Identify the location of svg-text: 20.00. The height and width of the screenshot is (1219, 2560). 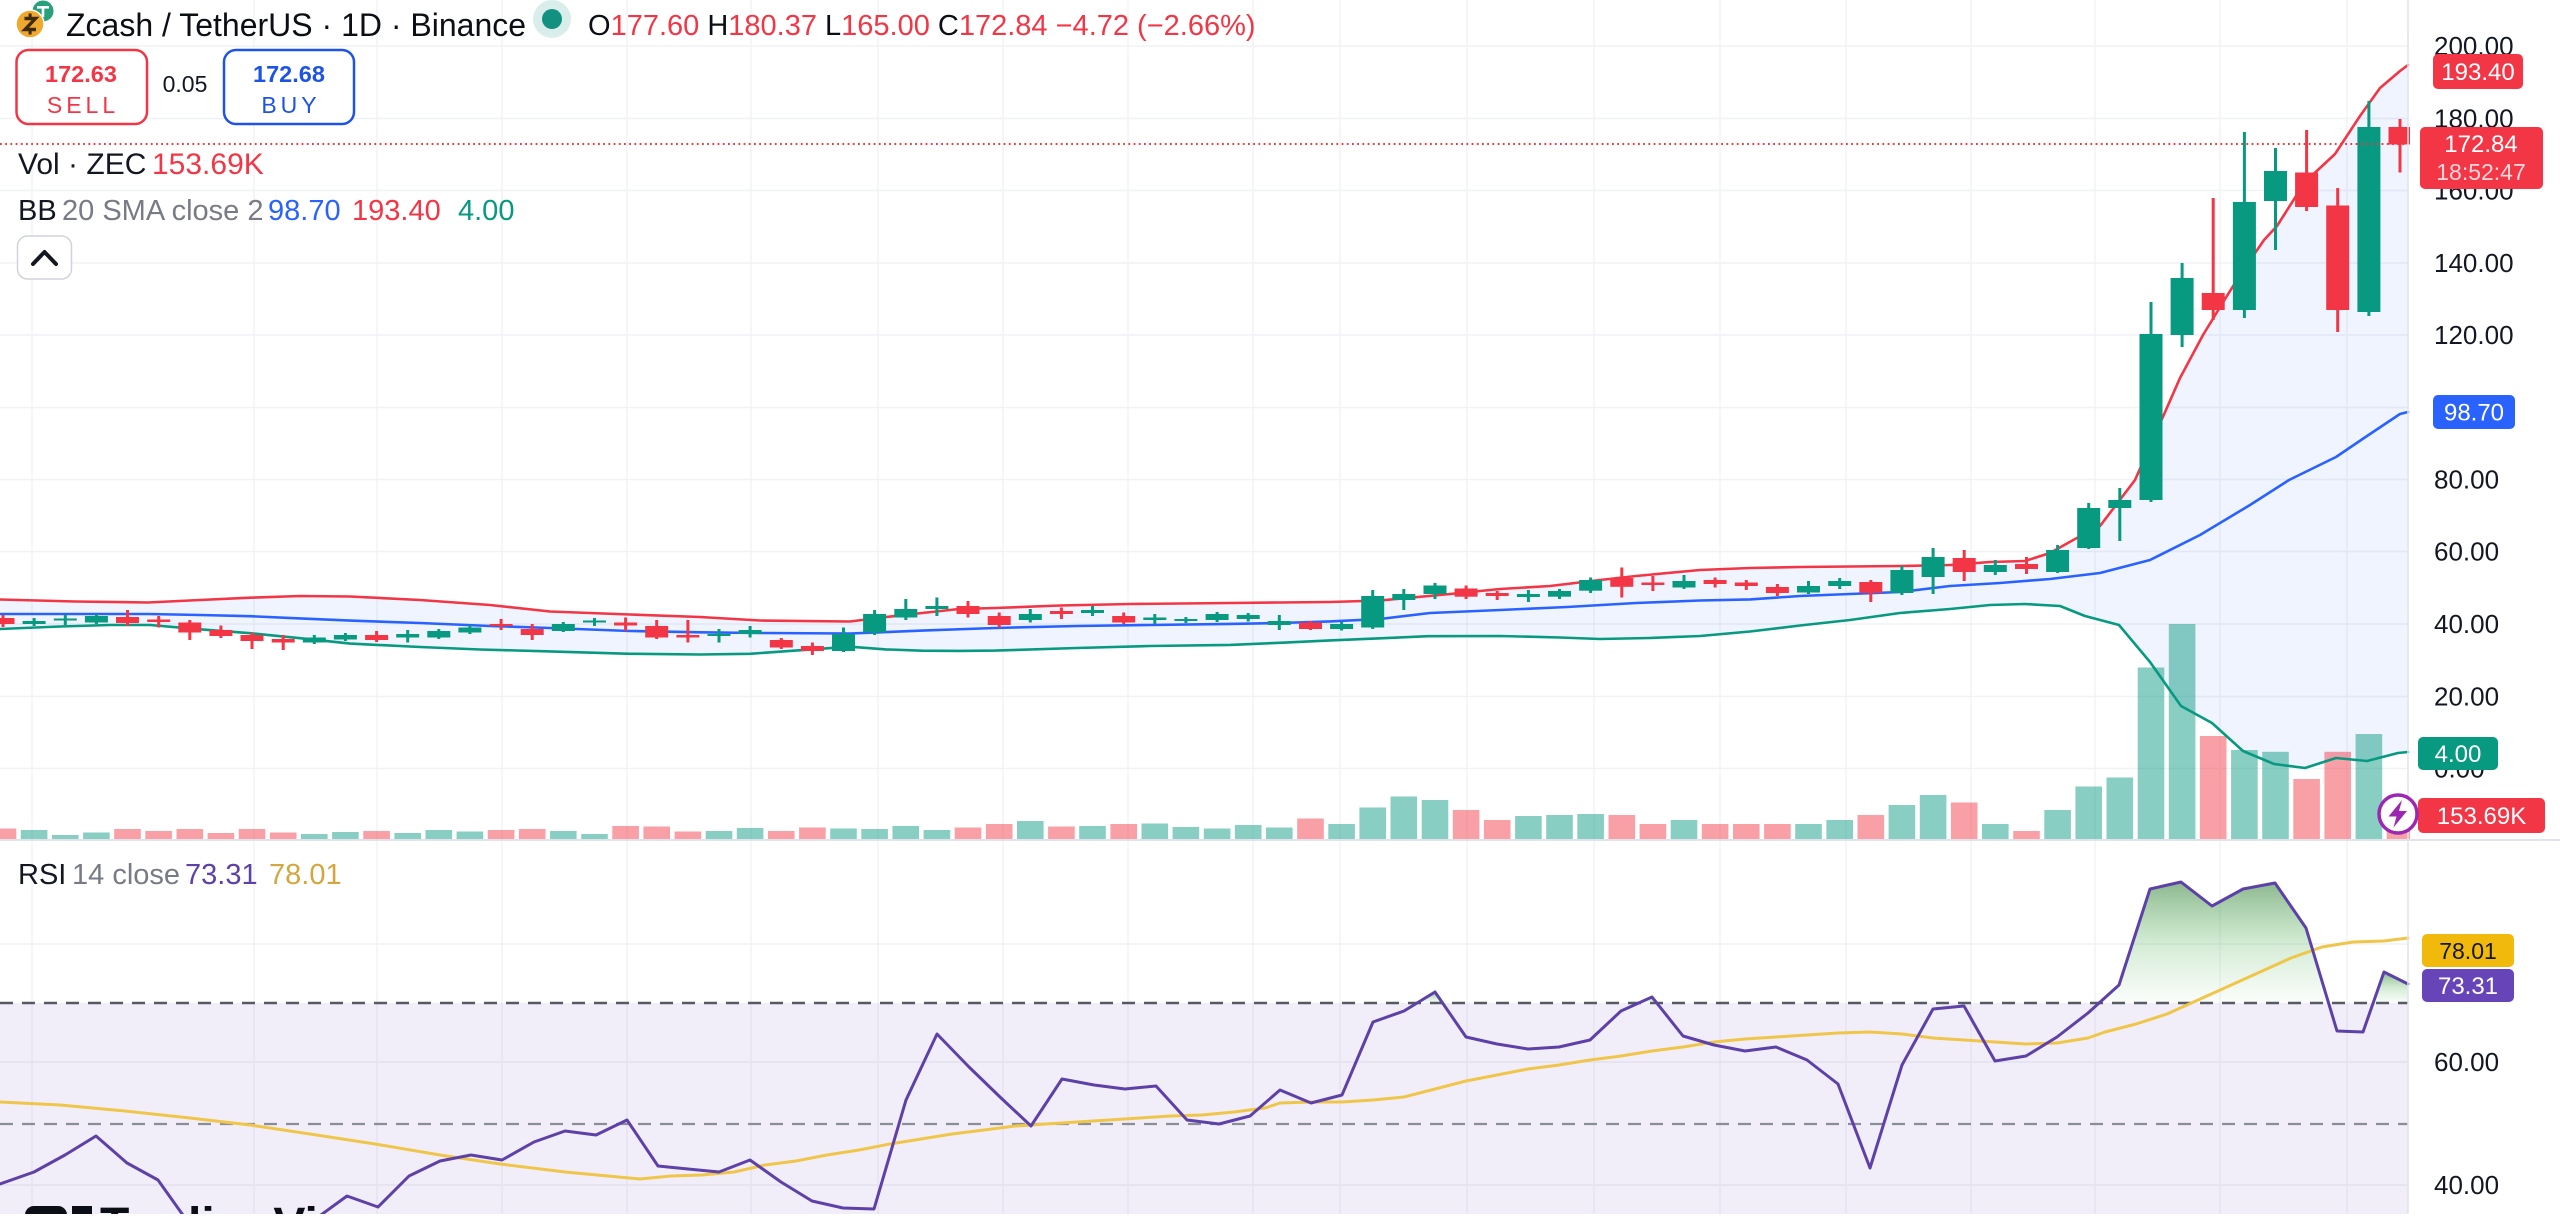
(2466, 697).